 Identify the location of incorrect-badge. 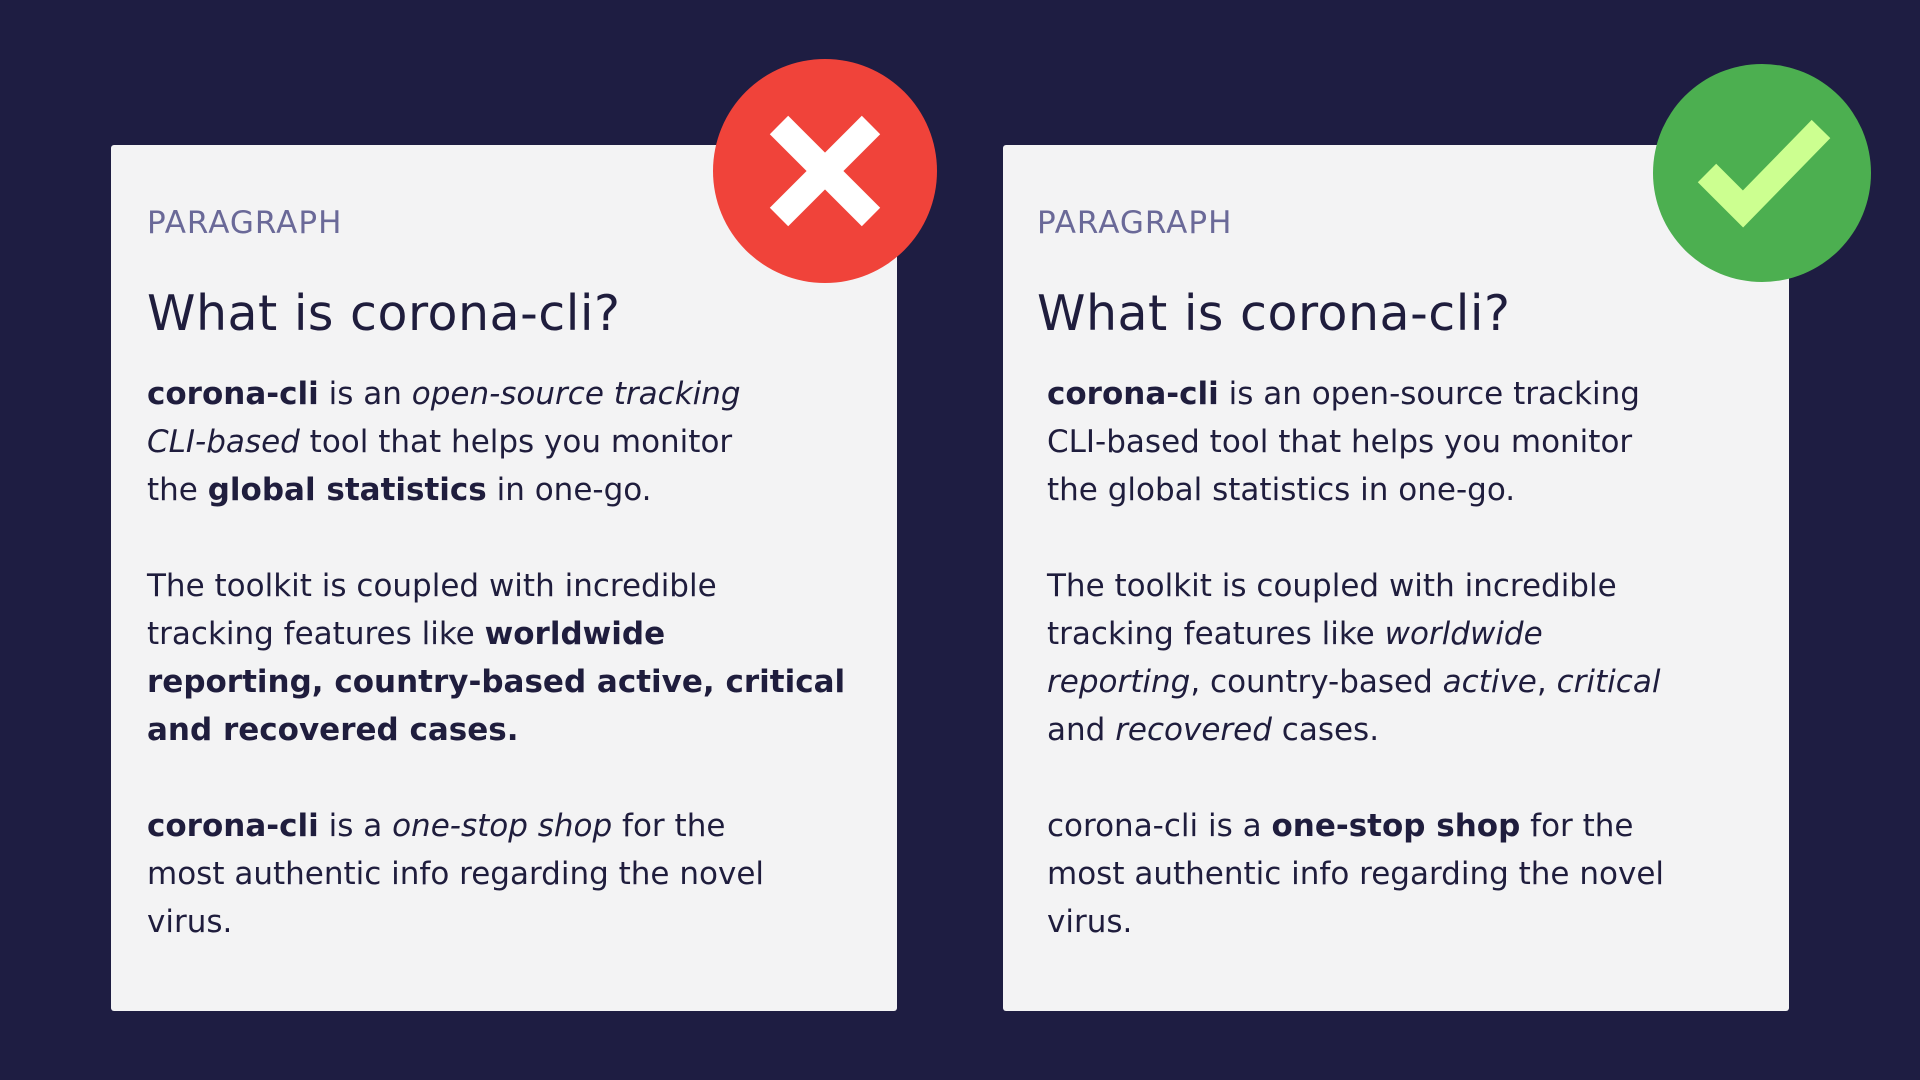
(825, 171).